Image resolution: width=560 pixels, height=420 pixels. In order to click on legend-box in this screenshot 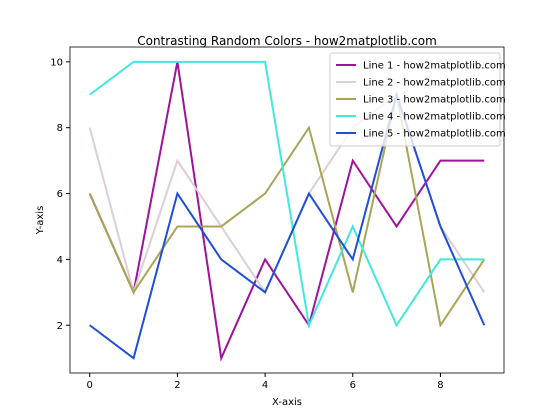, I will do `click(415, 99)`.